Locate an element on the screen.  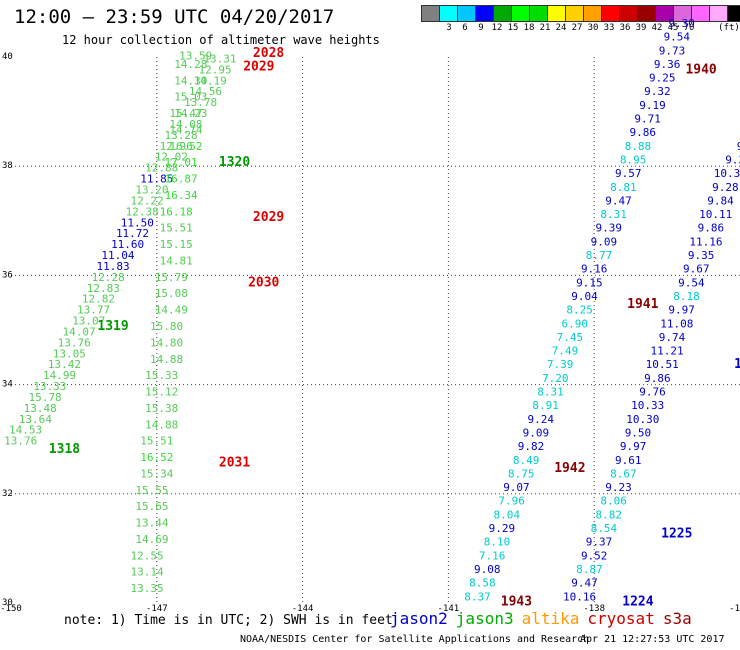
y-axis-ticks: 30 32 34 36 38 40 is located at coordinates (7, 330).